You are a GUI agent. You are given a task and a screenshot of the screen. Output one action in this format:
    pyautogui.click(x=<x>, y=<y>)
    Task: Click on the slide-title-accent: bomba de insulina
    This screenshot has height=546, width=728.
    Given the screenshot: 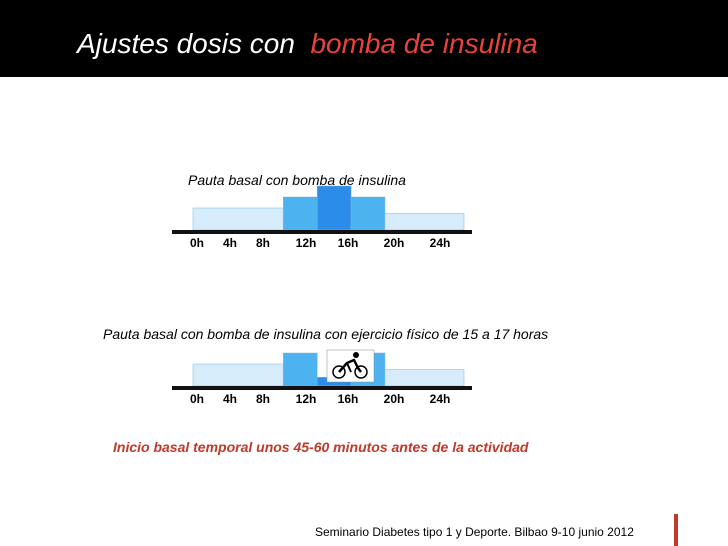 What is the action you would take?
    pyautogui.click(x=424, y=43)
    